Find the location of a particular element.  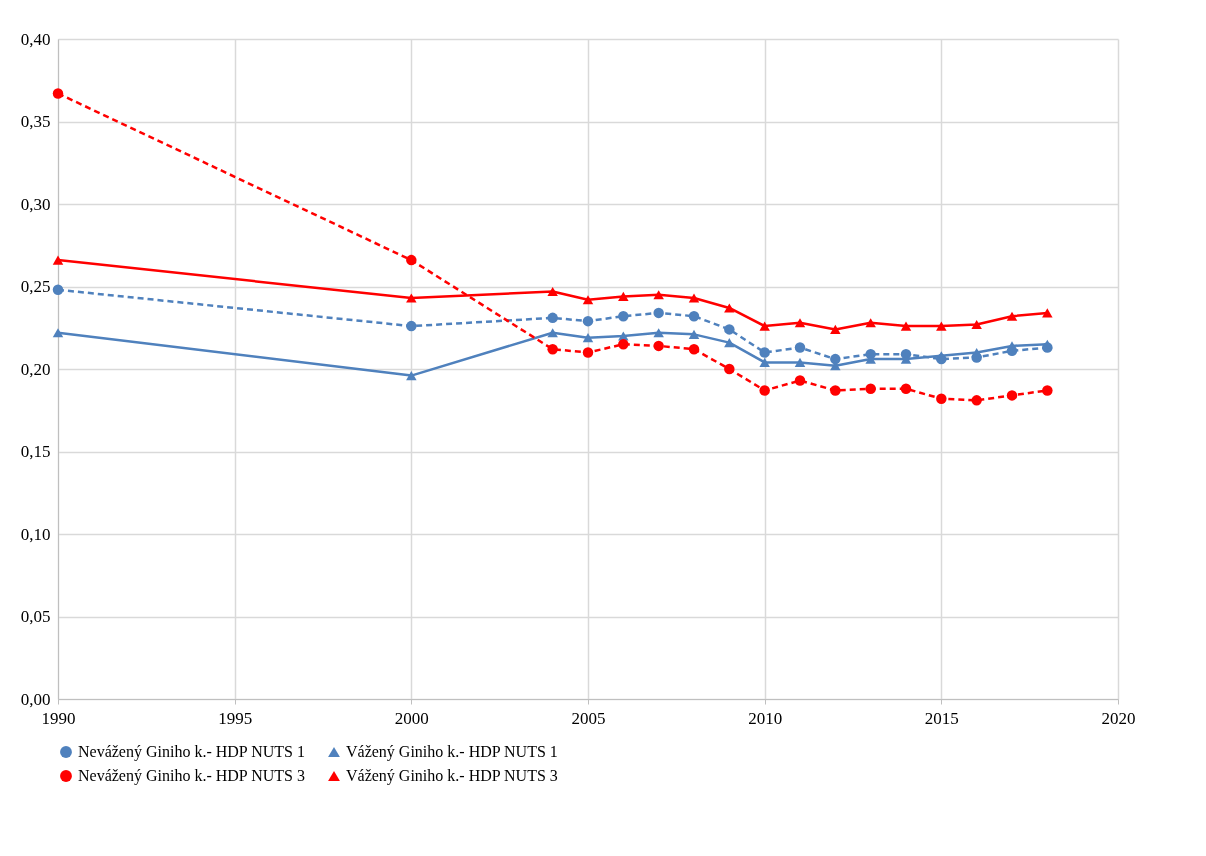

x-tick-label: 2000 is located at coordinates (411, 718).